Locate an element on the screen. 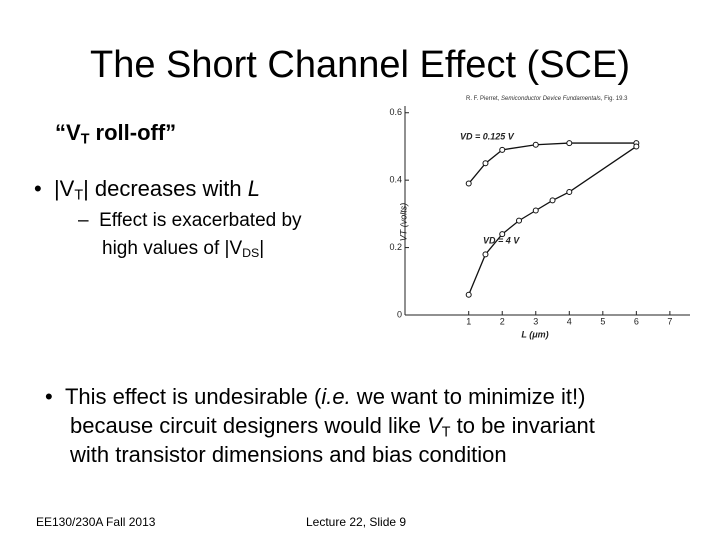 The height and width of the screenshot is (540, 720). text: because circuit designers would like is located at coordinates (249, 425).